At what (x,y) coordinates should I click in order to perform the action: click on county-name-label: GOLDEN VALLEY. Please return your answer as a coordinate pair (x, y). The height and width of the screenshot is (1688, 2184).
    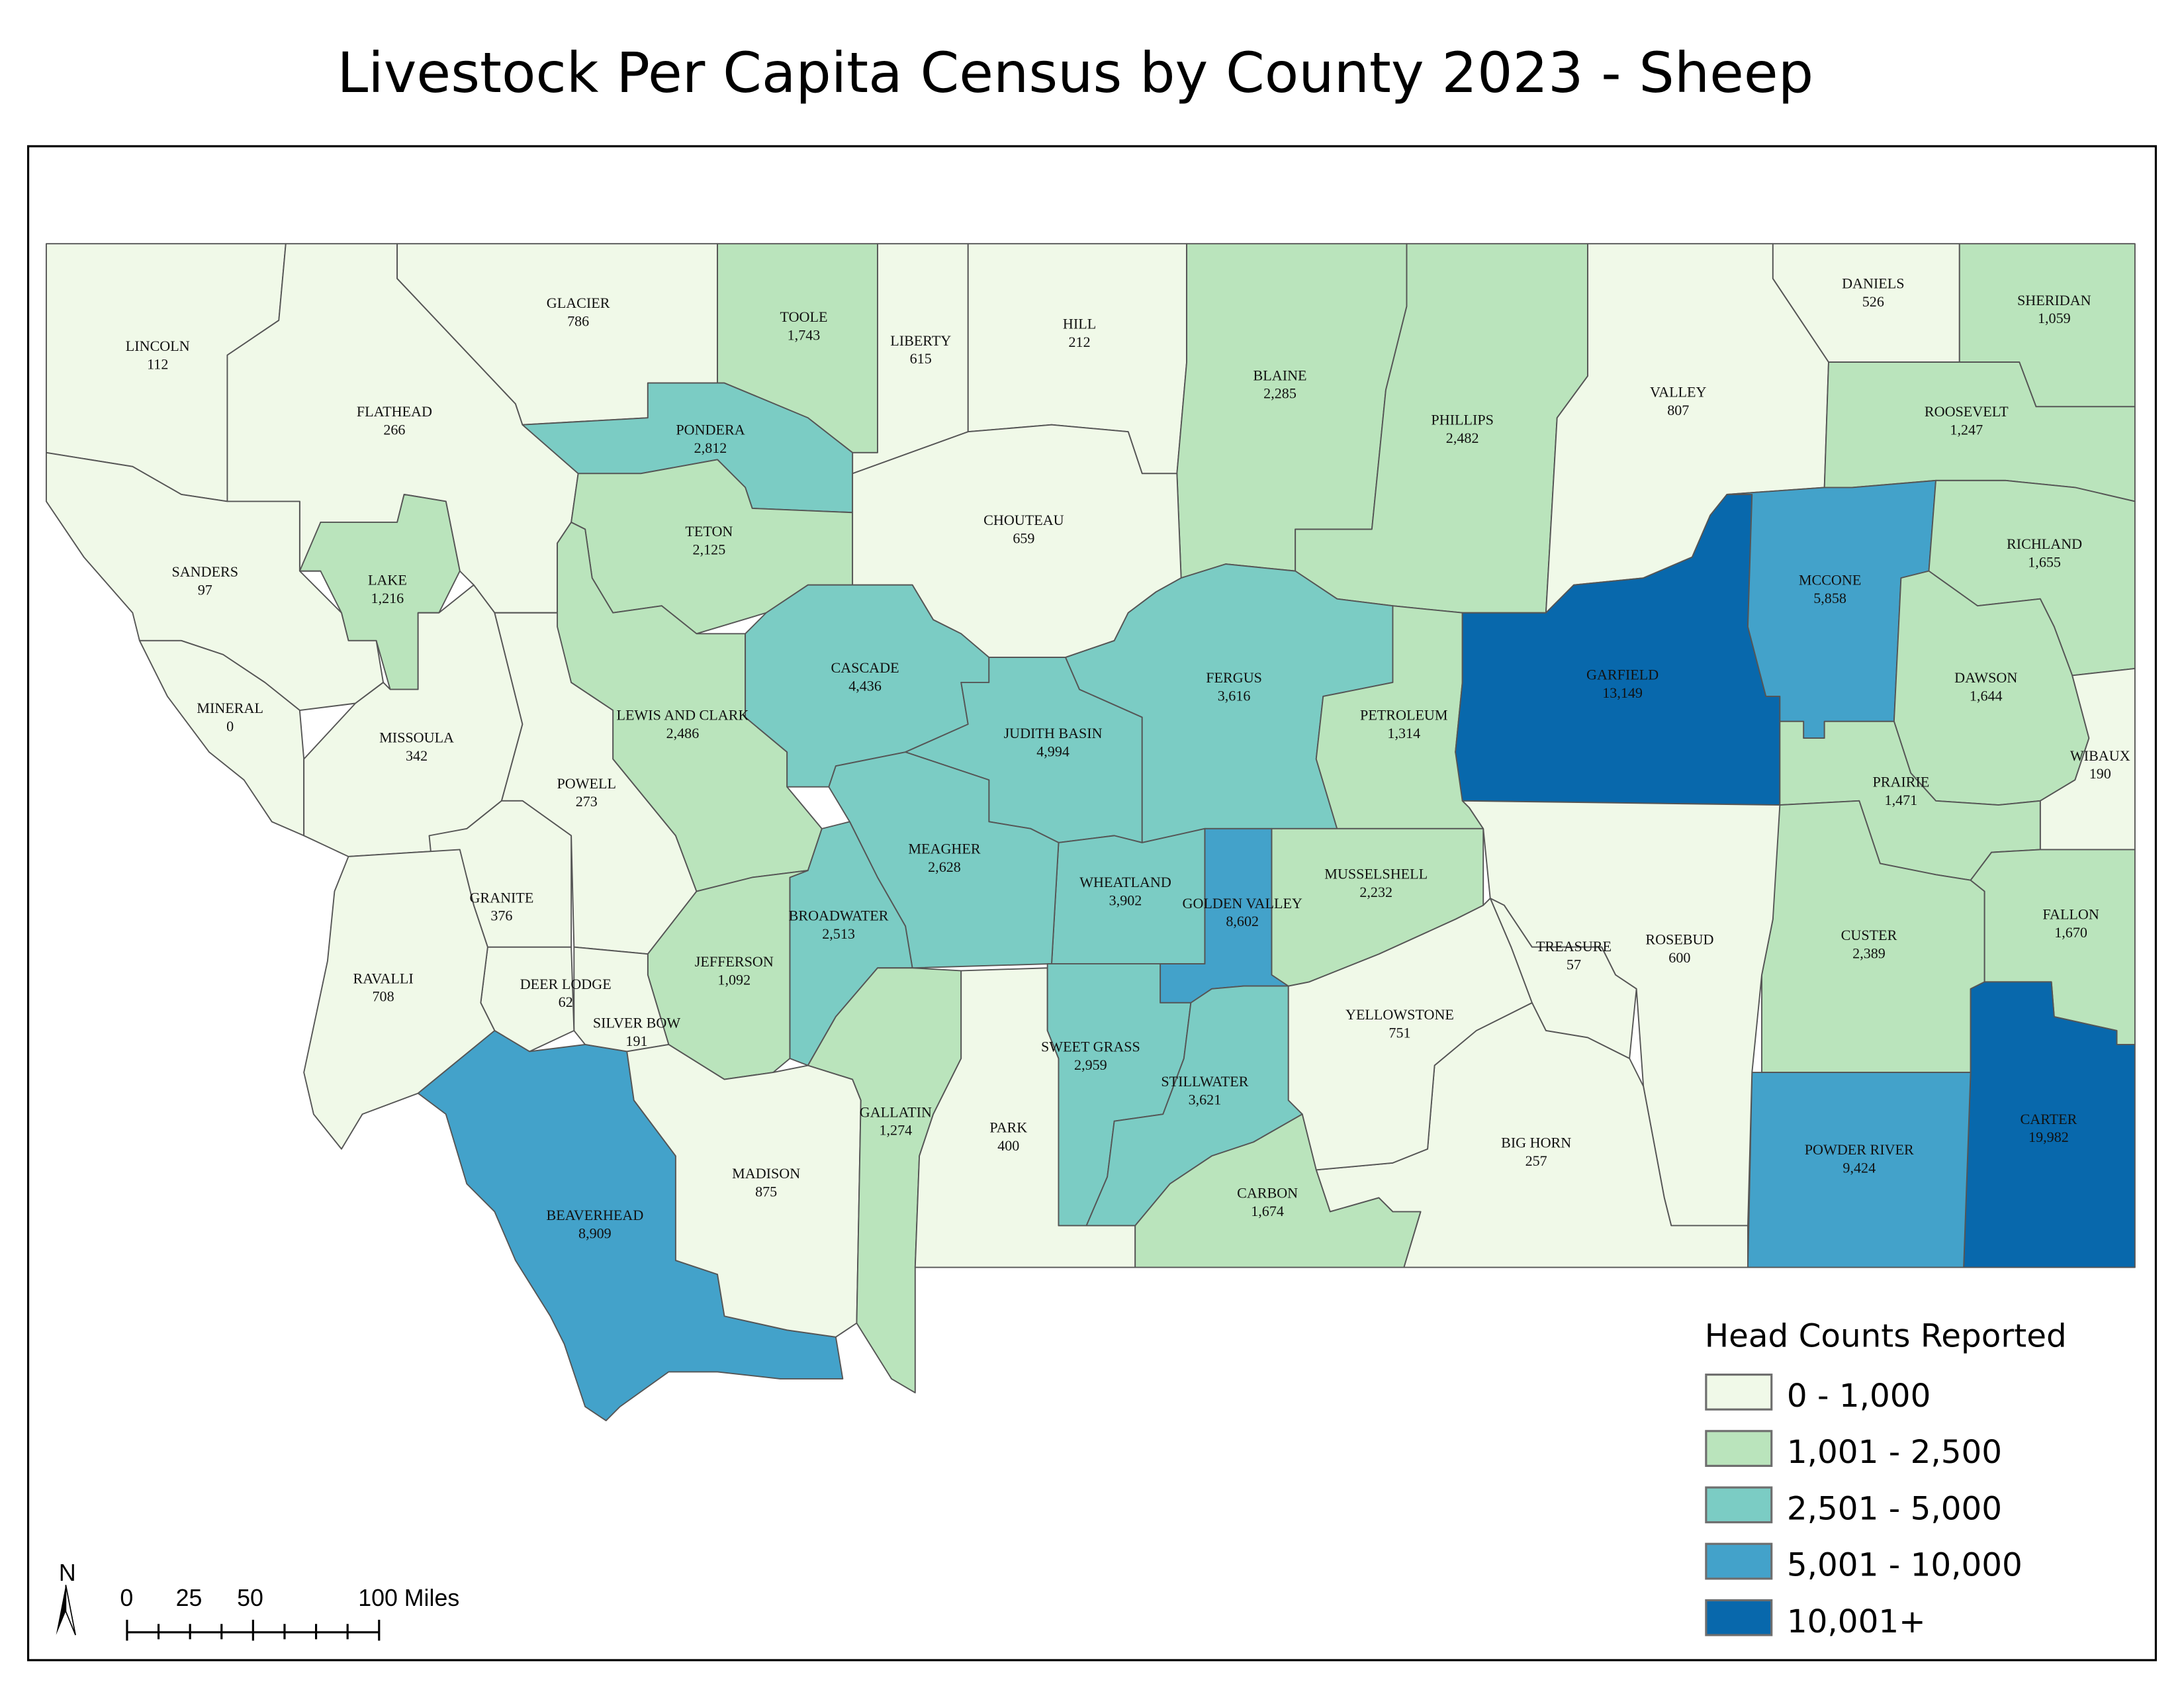
    Looking at the image, I should click on (1242, 903).